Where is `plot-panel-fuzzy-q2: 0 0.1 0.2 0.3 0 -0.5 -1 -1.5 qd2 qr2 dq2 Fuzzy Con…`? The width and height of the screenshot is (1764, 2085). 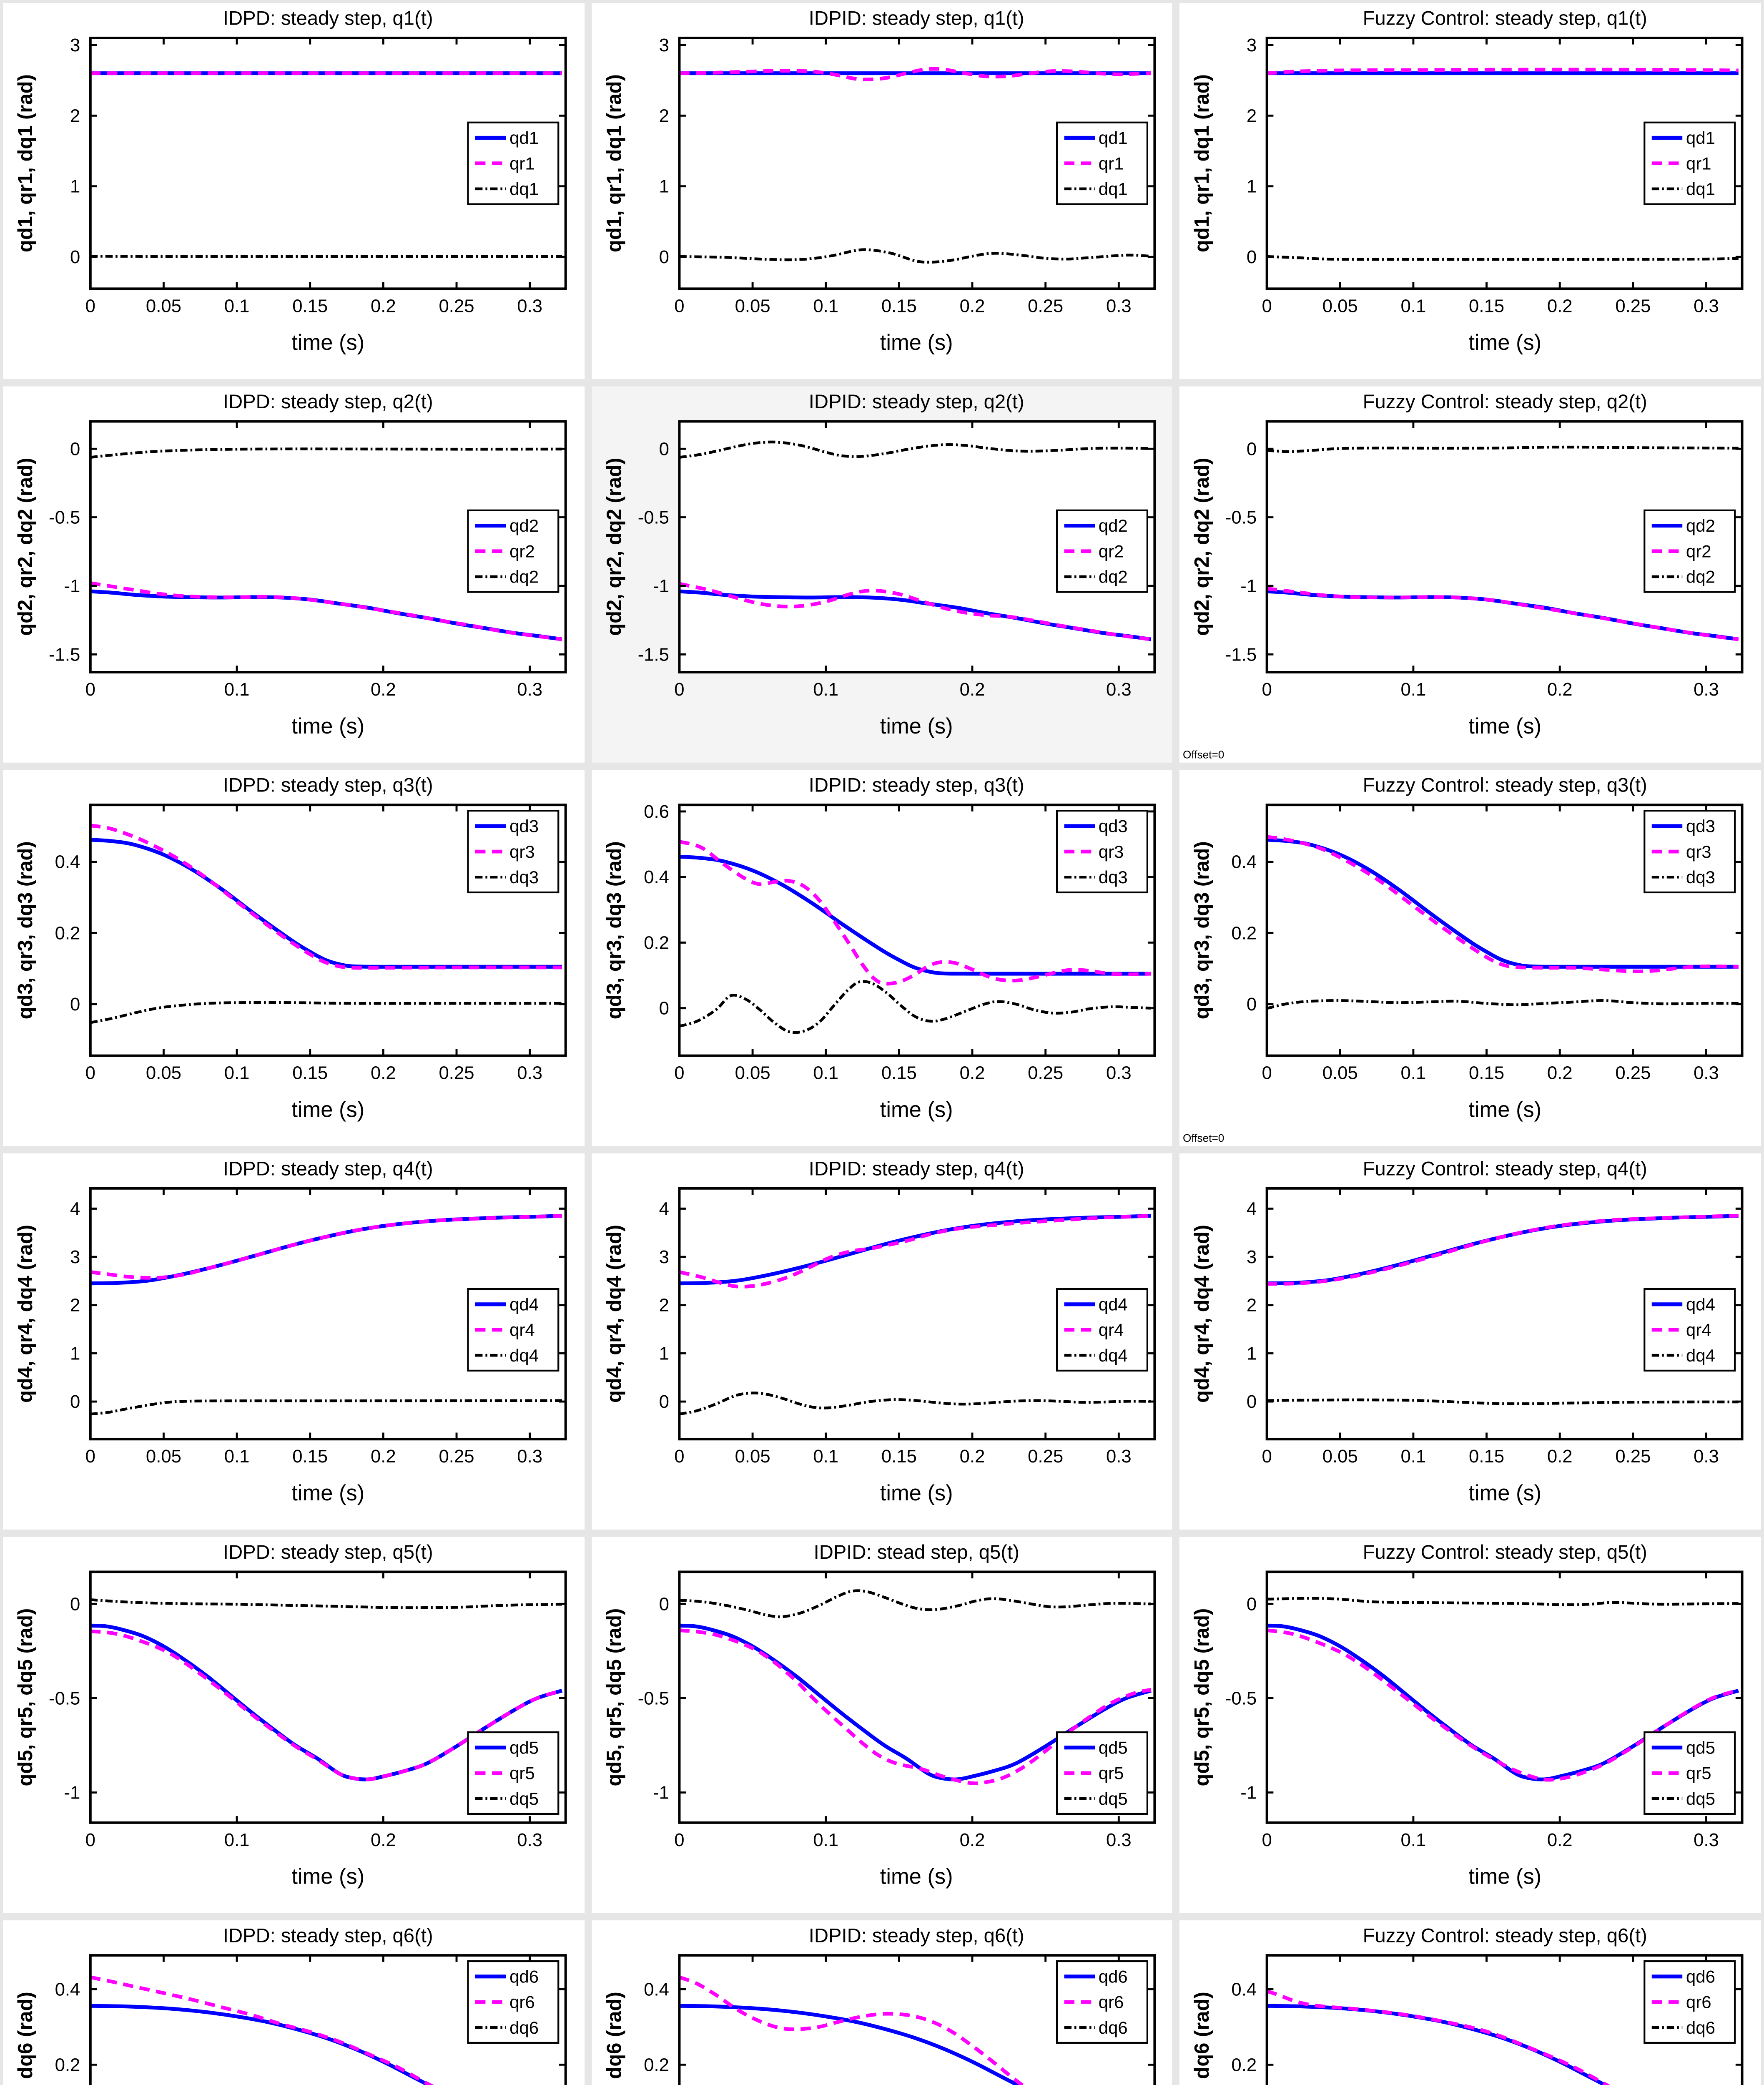 plot-panel-fuzzy-q2: 0 0.1 0.2 0.3 0 -0.5 -1 -1.5 qd2 qr2 dq2 Fuzzy Con… is located at coordinates (1470, 574).